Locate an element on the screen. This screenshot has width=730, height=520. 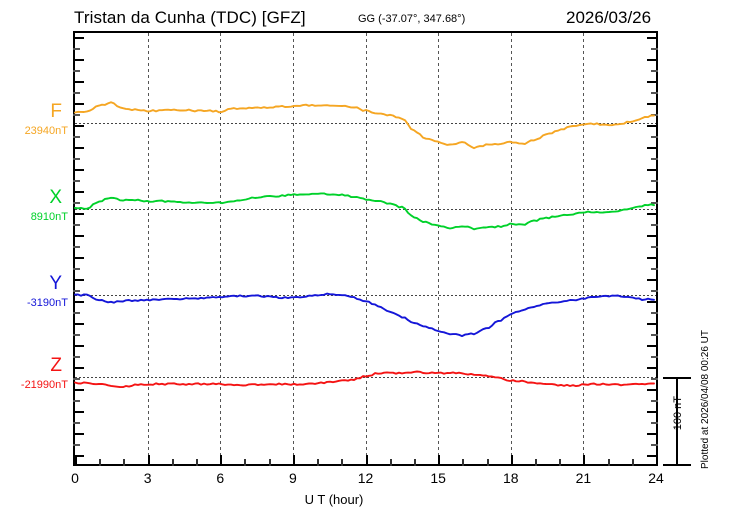
x-tick-label-21: 21 is located at coordinates (583, 478).